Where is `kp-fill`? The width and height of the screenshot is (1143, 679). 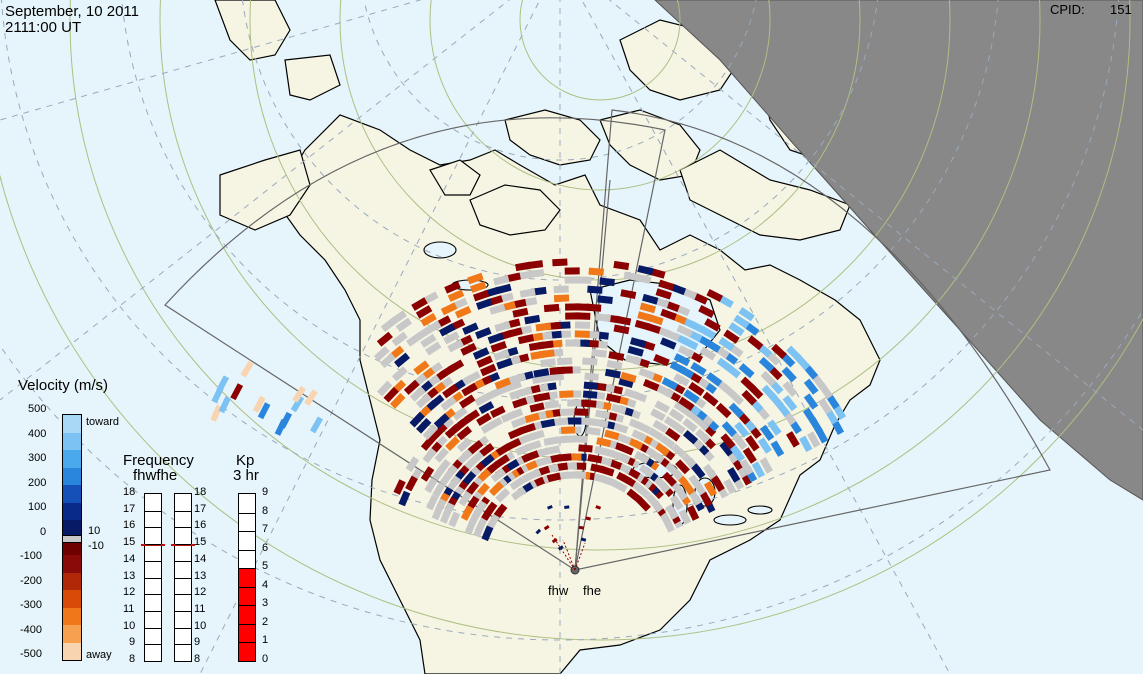 kp-fill is located at coordinates (247, 614).